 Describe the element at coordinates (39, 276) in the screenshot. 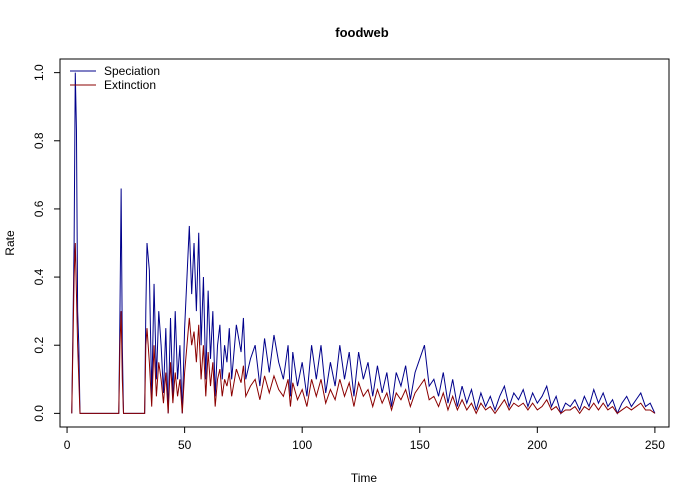

I see `y-tick-label: 0.4` at that location.